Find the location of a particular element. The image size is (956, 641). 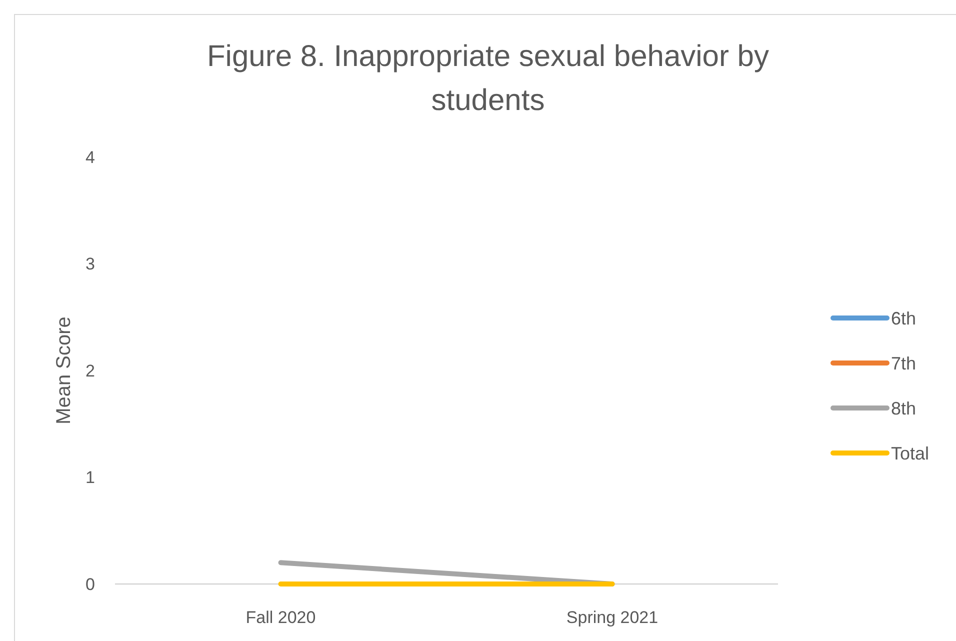

y-tick-label: 1 is located at coordinates (90, 478).